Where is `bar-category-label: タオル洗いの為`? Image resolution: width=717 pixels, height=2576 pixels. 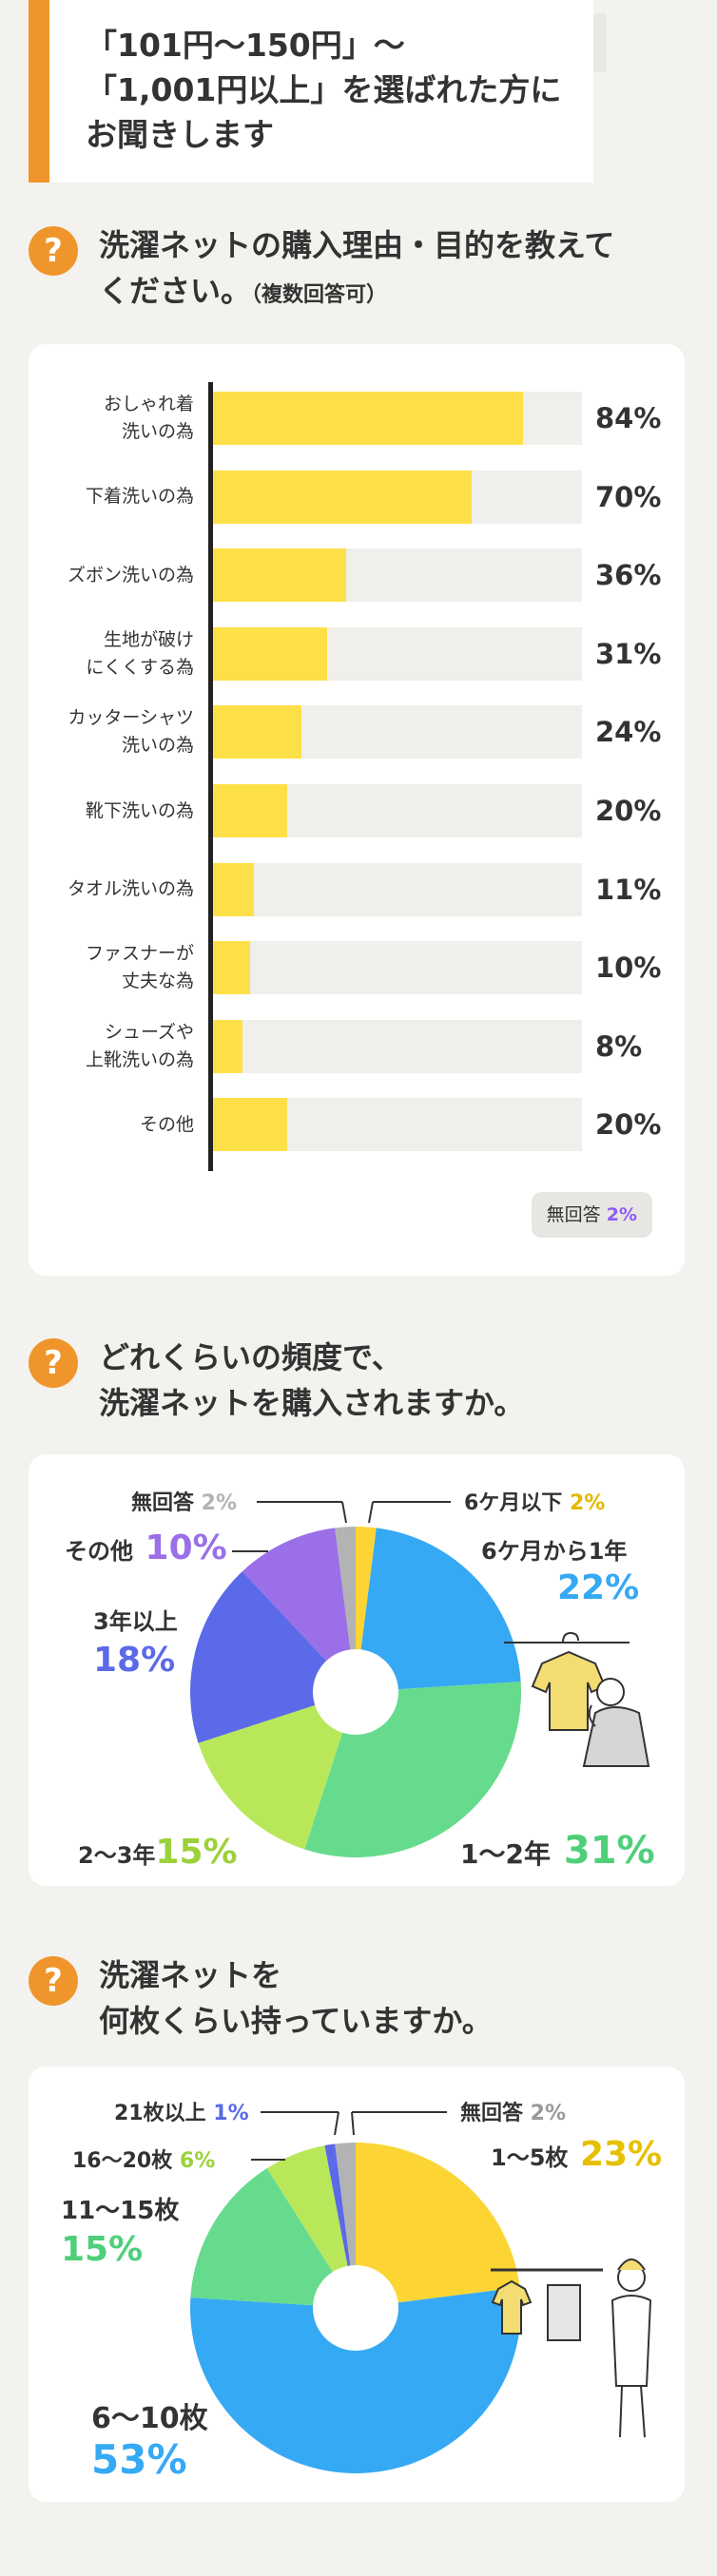 bar-category-label: タオル洗いの為 is located at coordinates (130, 889).